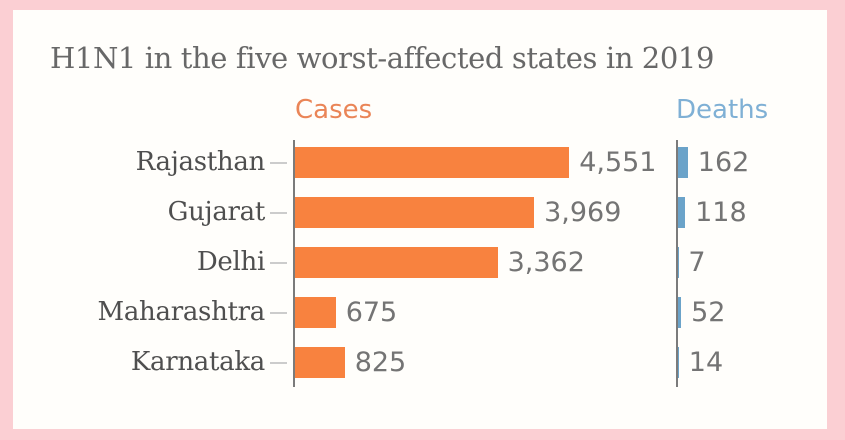 This screenshot has width=845, height=440. I want to click on deaths-value: 7, so click(697, 262).